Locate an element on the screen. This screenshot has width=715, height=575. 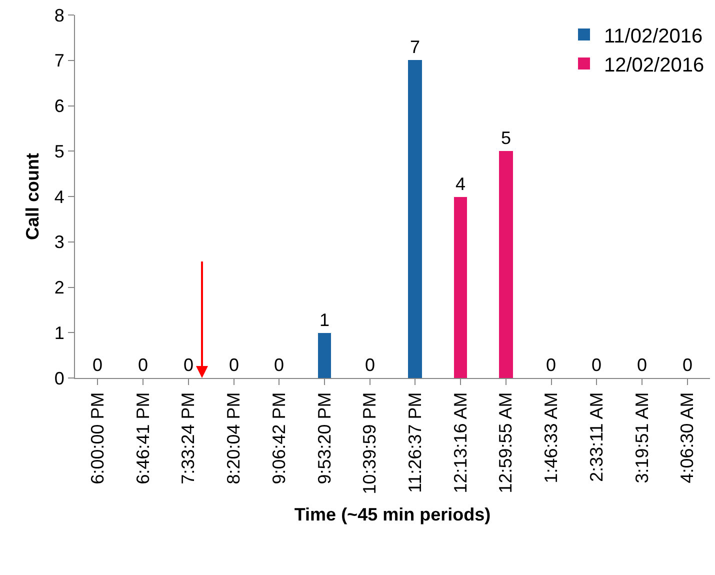
y-tick-label: 6 is located at coordinates (59, 106).